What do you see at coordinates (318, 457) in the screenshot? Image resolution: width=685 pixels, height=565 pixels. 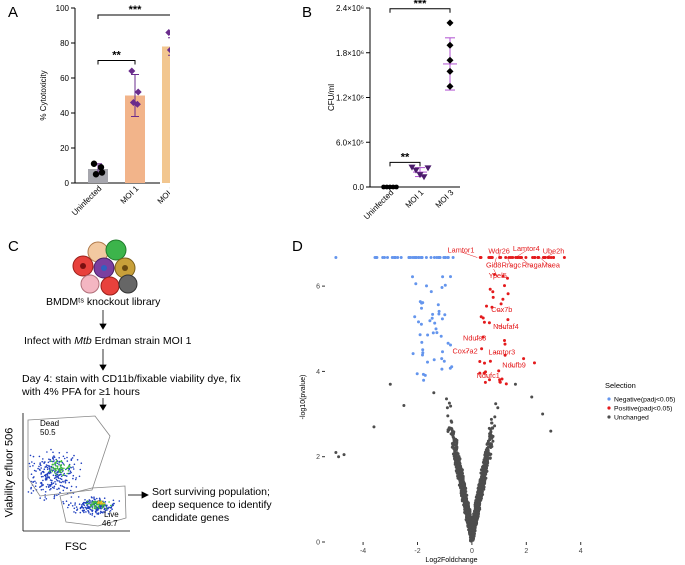 I see `y-tick-label: 2` at bounding box center [318, 457].